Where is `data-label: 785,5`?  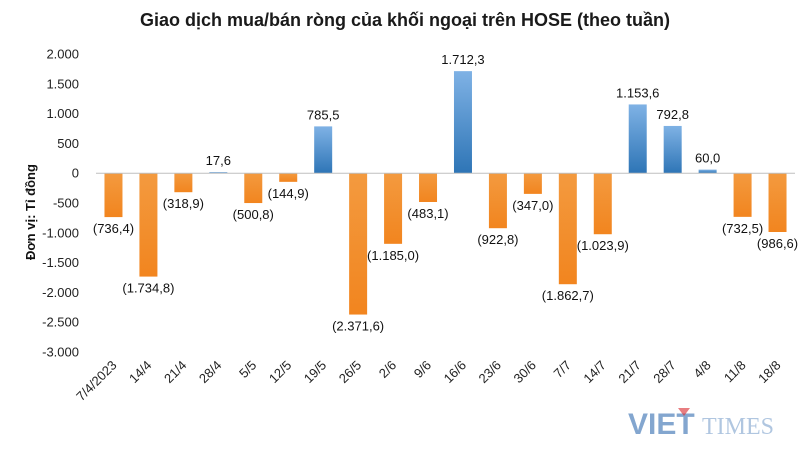 data-label: 785,5 is located at coordinates (323, 114).